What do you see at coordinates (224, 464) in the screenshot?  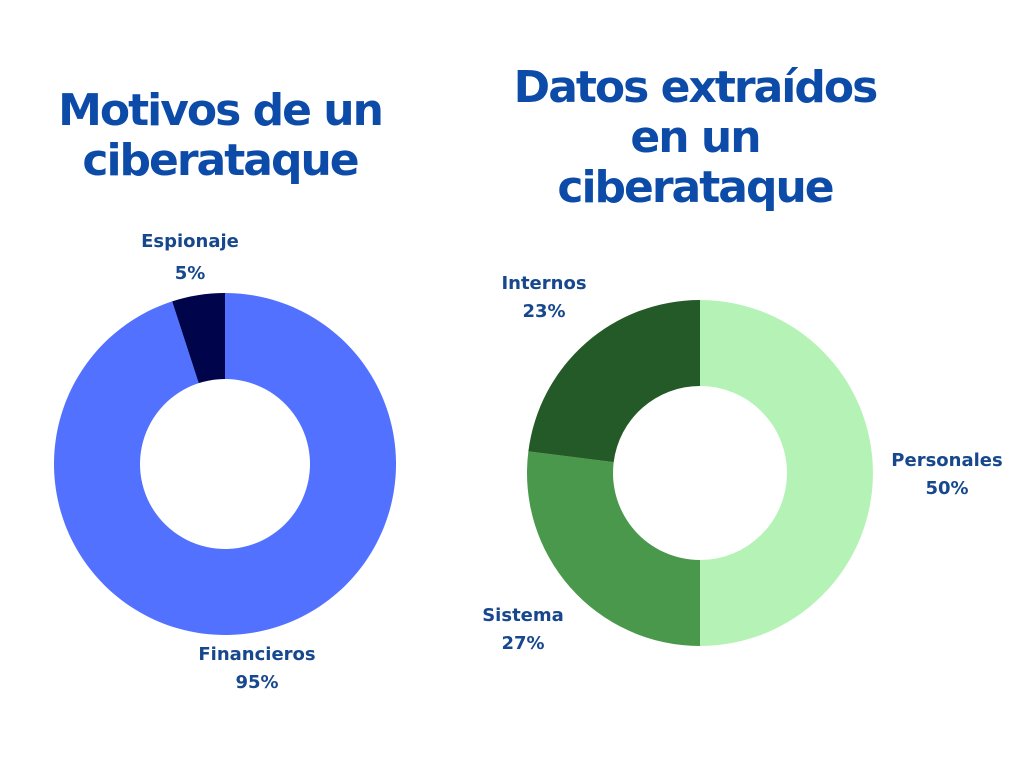 I see `slice-financieros` at bounding box center [224, 464].